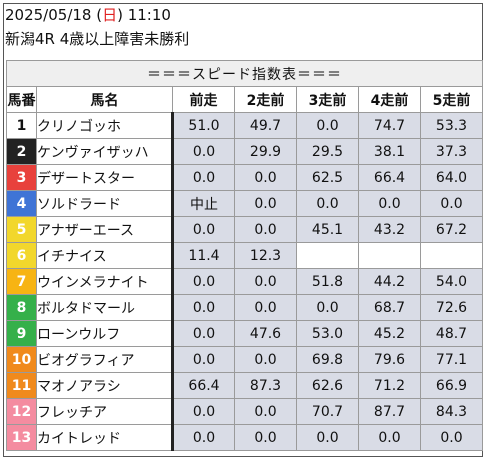 This screenshot has height=461, width=488. Describe the element at coordinates (451, 151) in the screenshot. I see `speed-index-value: 37.3` at that location.